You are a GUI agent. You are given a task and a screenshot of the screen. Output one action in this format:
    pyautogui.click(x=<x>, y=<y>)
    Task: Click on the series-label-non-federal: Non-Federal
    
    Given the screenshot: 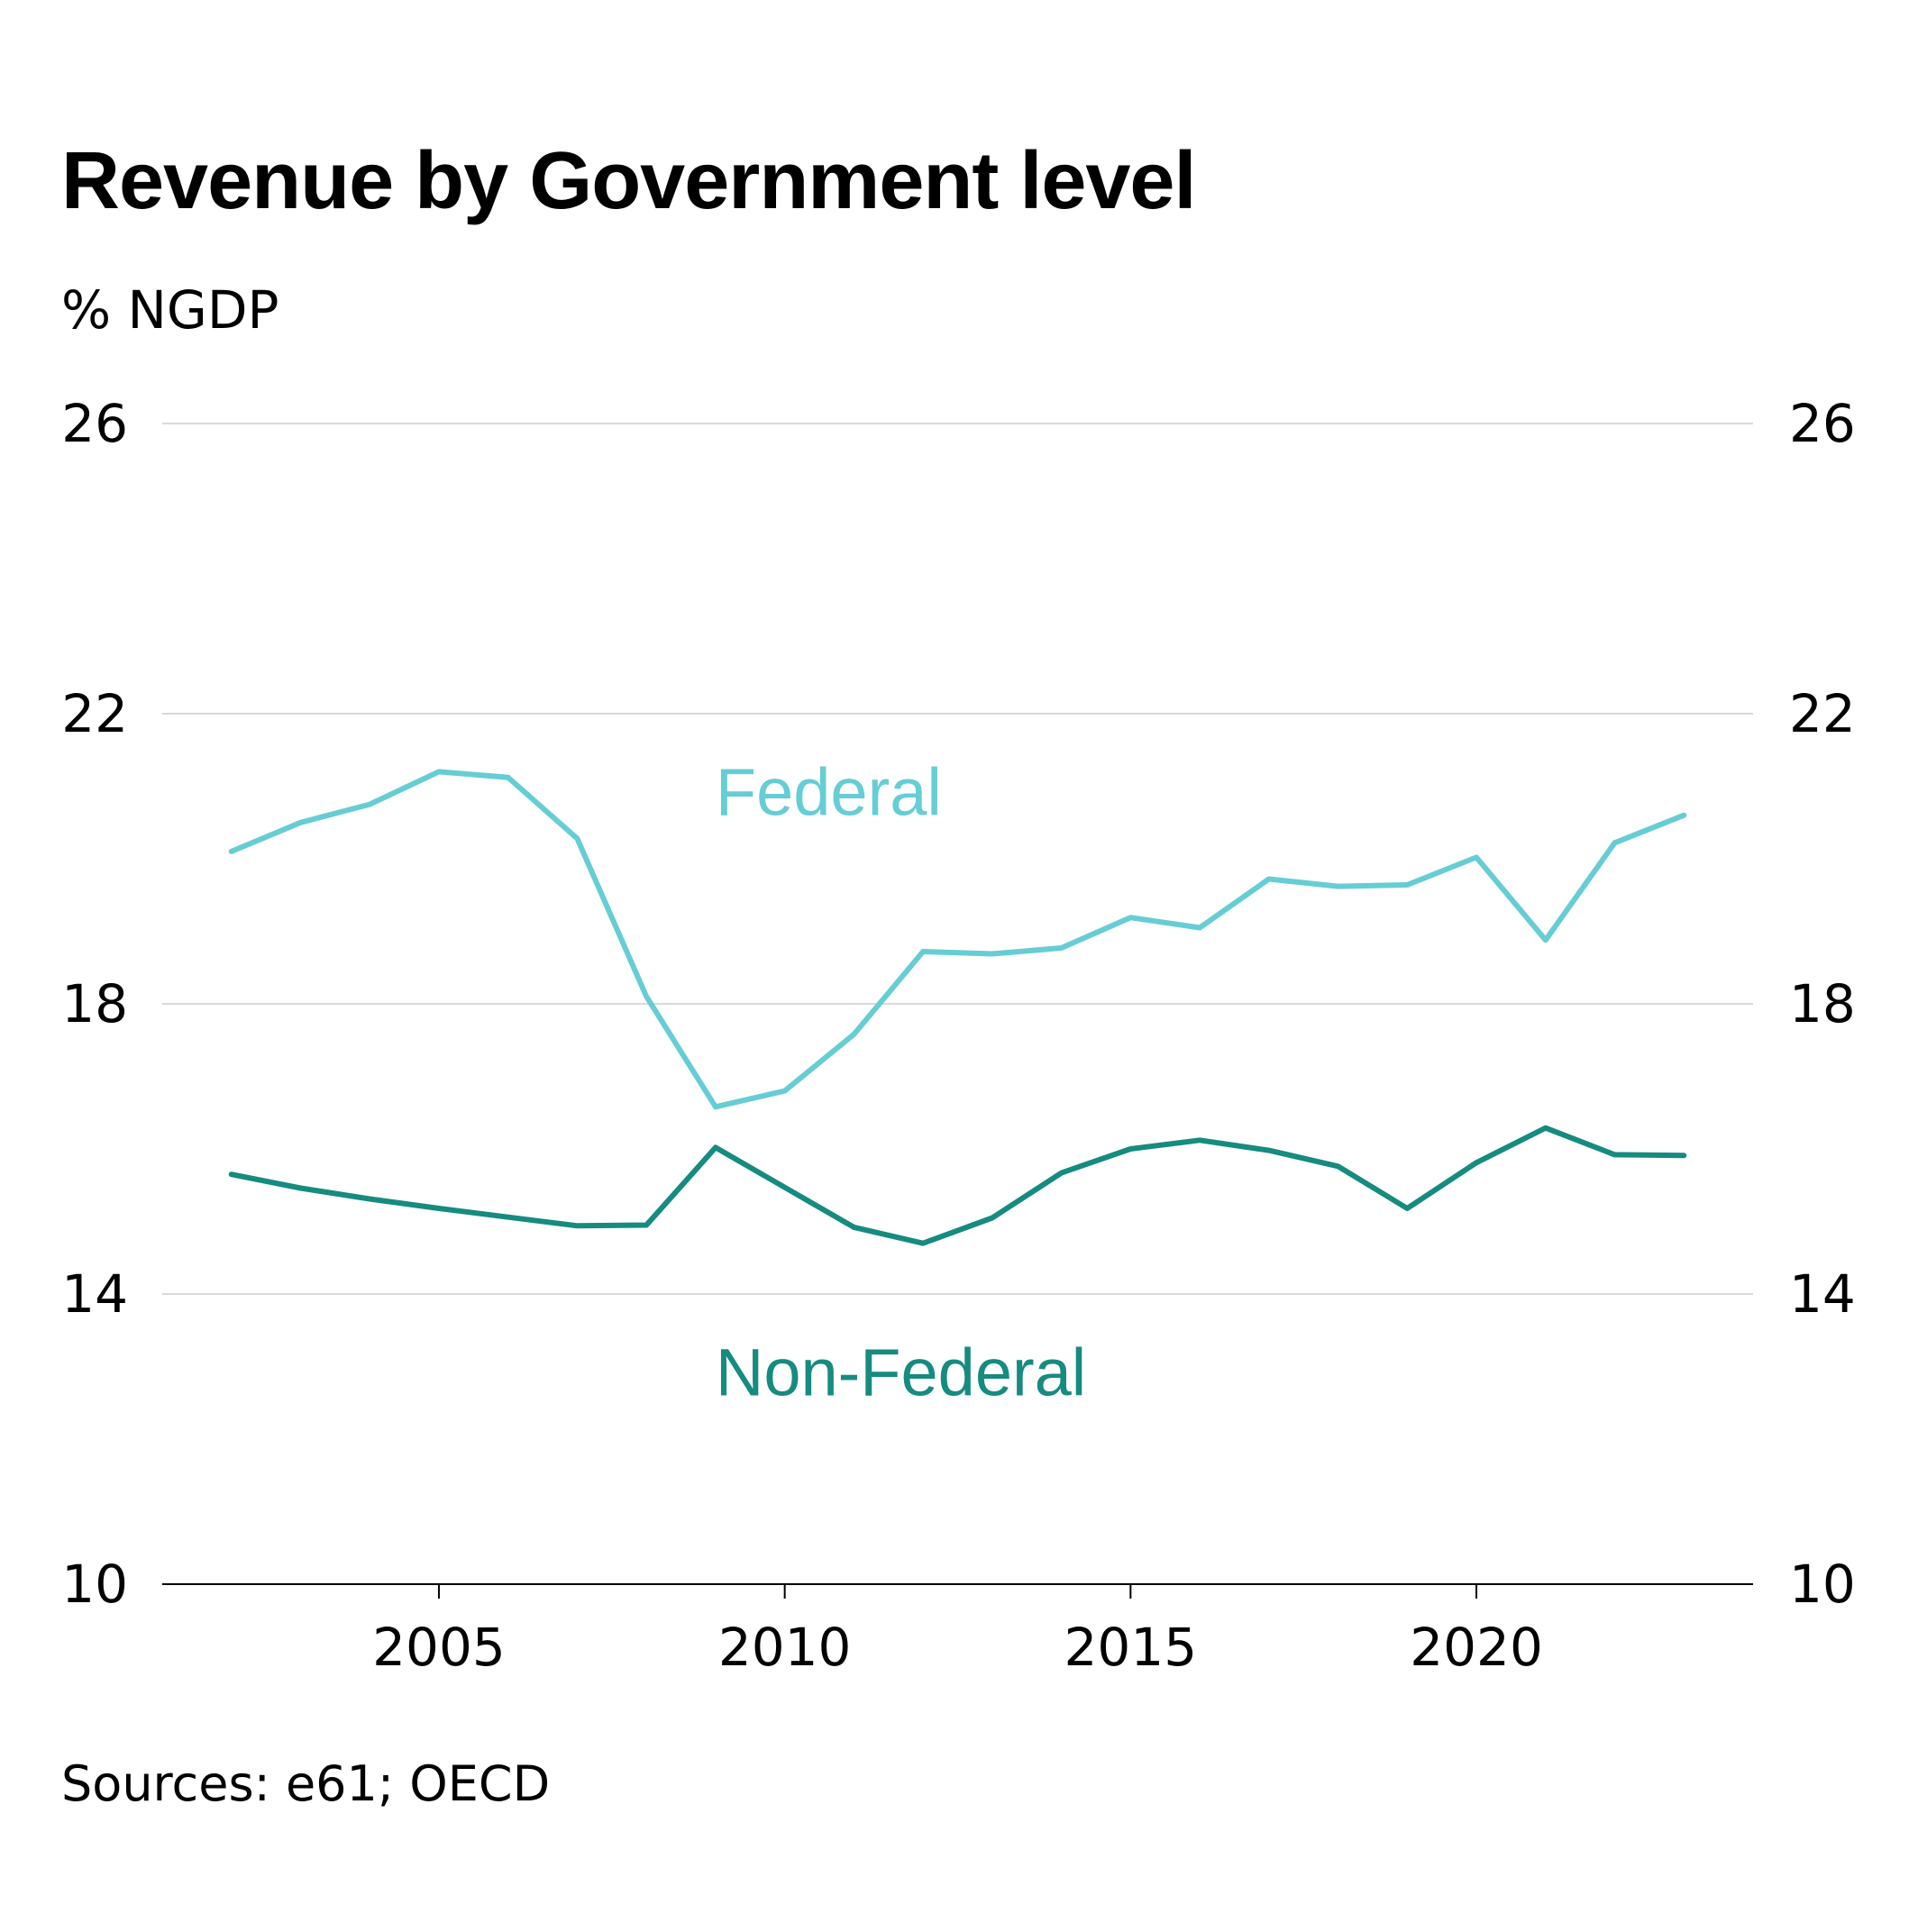 What is the action you would take?
    pyautogui.click(x=901, y=1372)
    